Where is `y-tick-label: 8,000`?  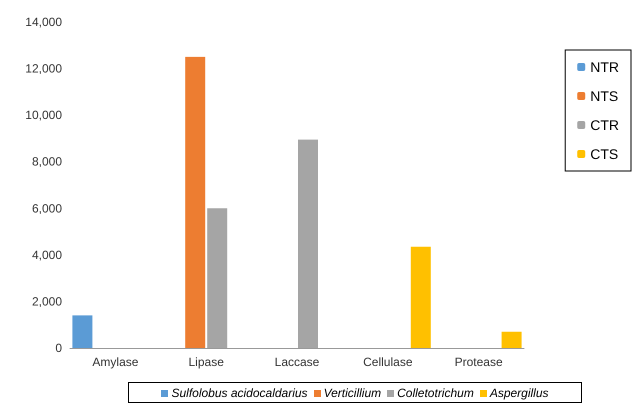
y-tick-label: 8,000 is located at coordinates (47, 161).